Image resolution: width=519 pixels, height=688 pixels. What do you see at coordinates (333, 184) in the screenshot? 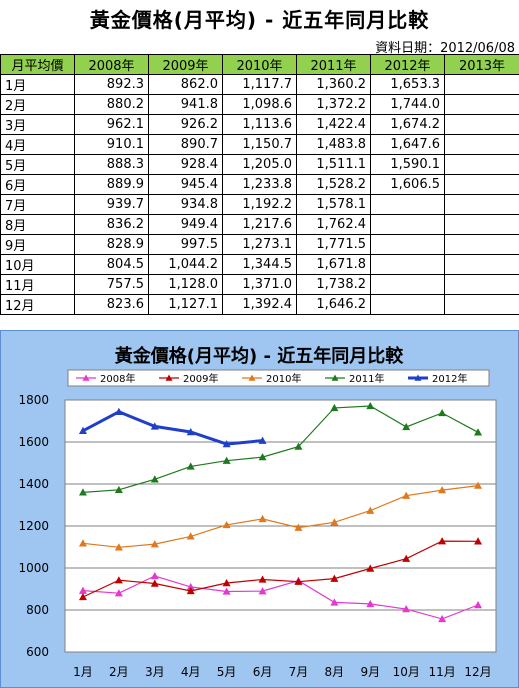
I see `value-cell: 1,528.2` at bounding box center [333, 184].